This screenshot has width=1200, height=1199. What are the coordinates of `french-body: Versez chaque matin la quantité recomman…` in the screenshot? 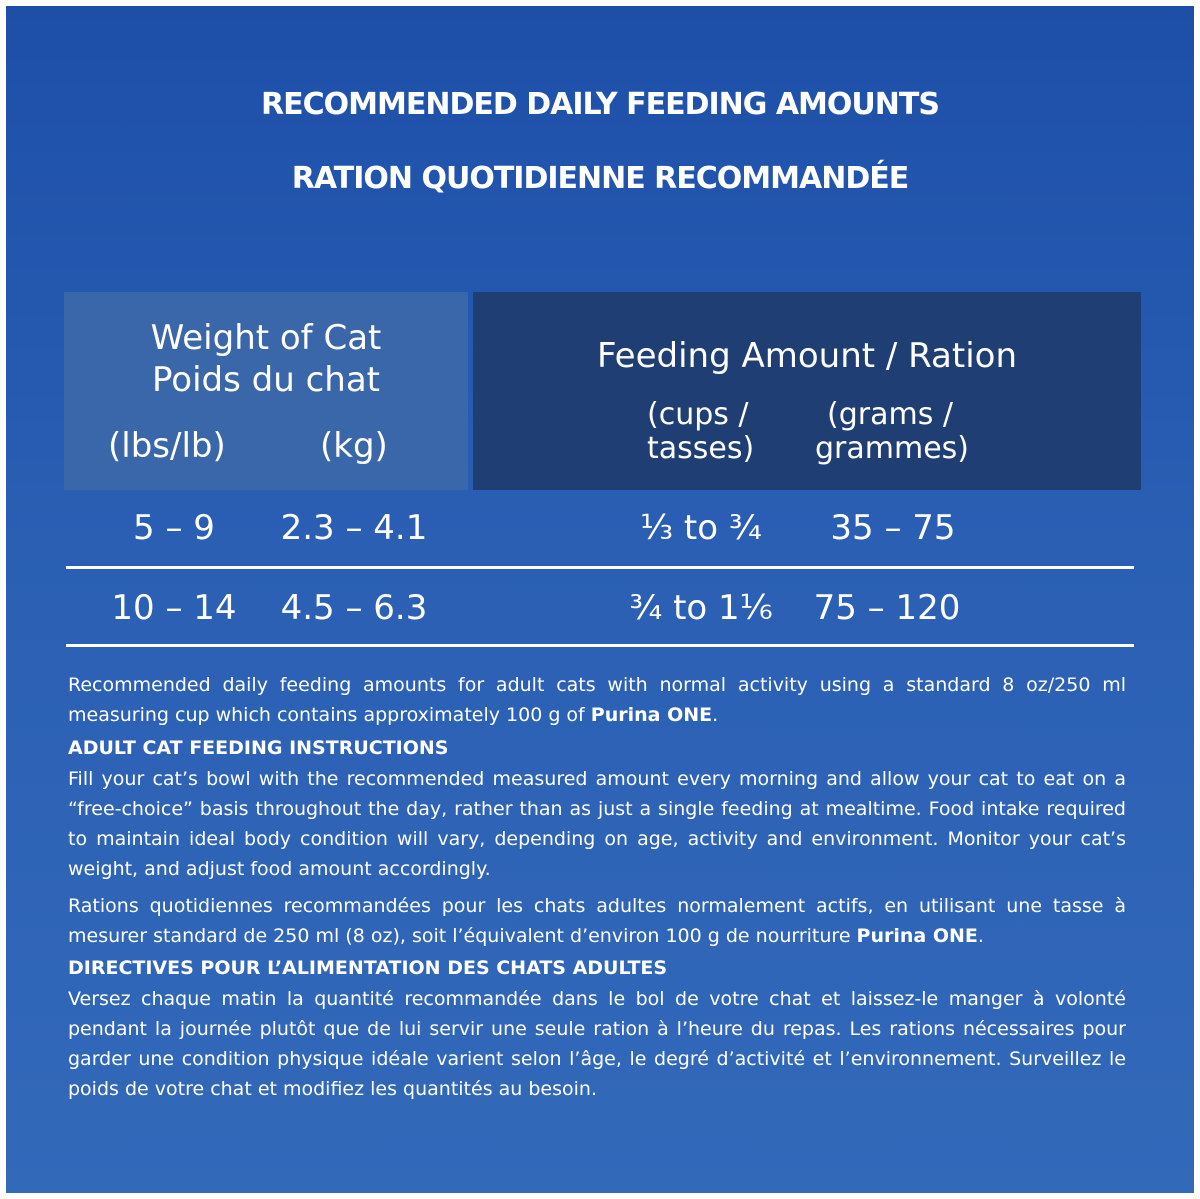 It's located at (597, 1044).